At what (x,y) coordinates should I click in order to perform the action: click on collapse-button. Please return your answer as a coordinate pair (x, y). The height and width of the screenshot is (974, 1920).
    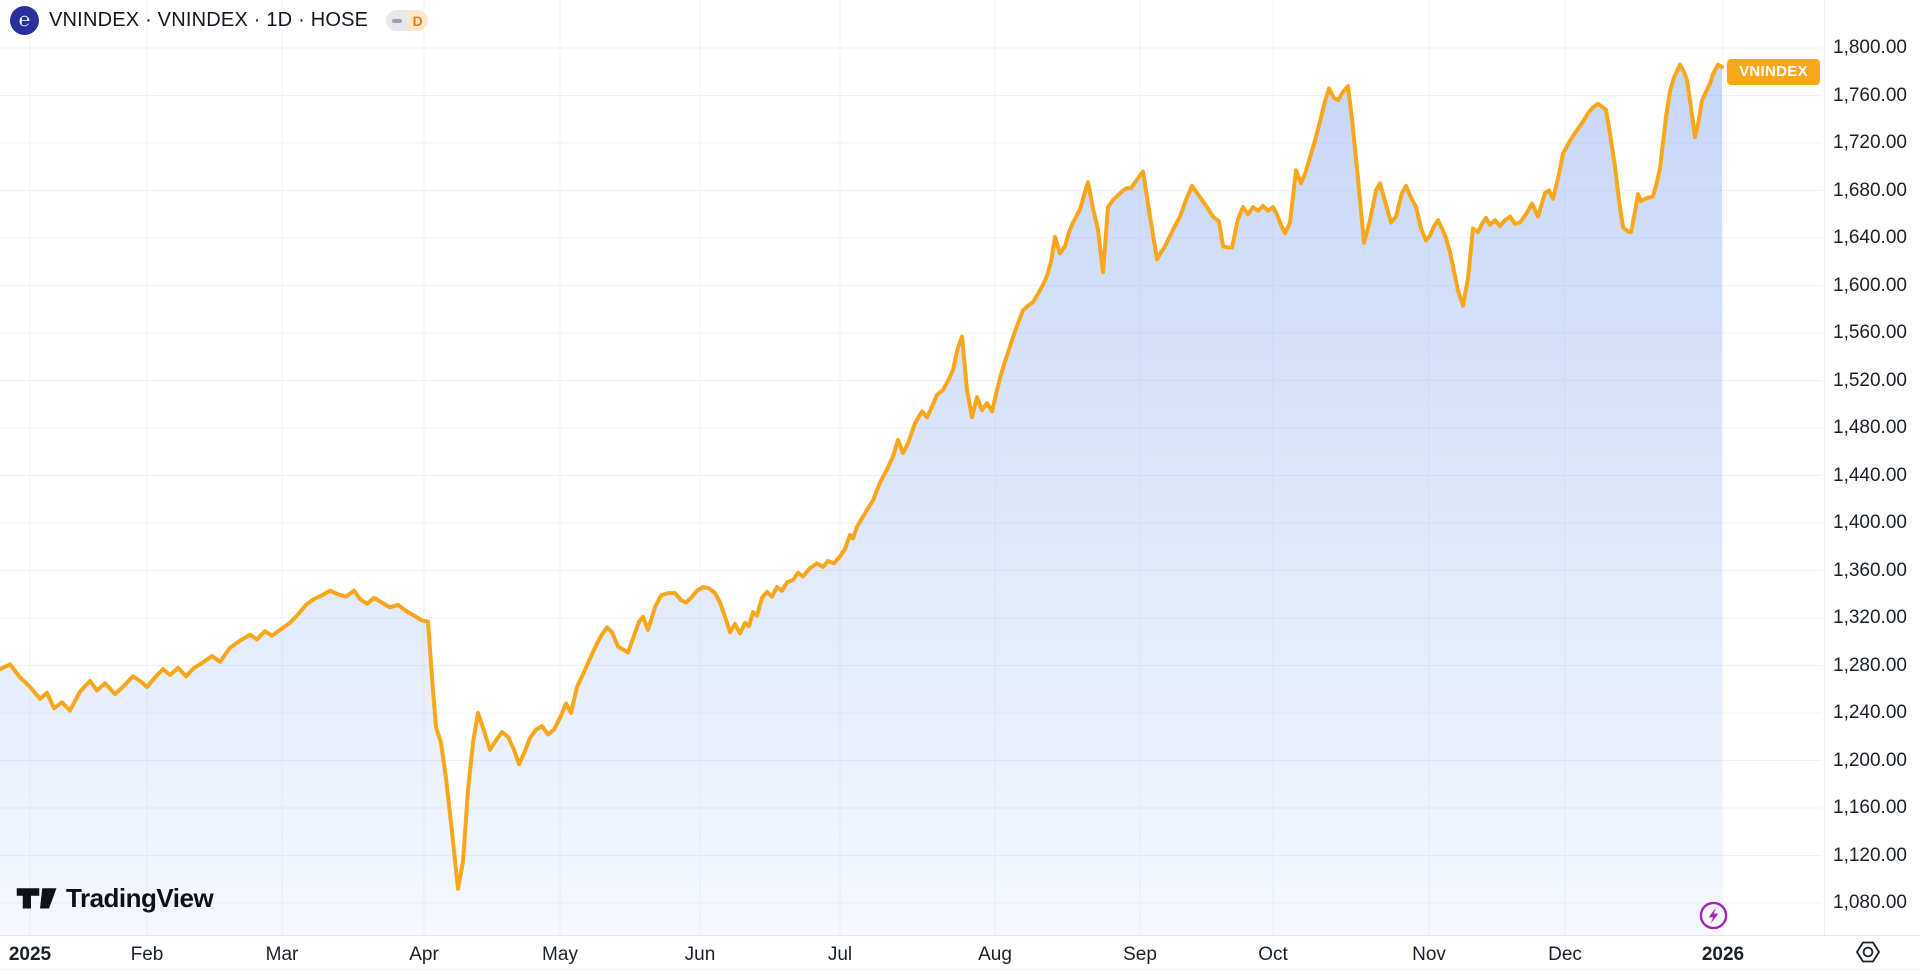
    Looking at the image, I should click on (397, 20).